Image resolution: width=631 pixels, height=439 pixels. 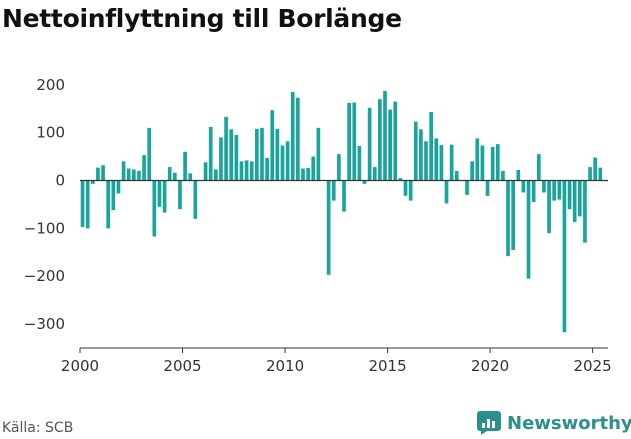 What do you see at coordinates (44, 324) in the screenshot?
I see `y-tick-label: −300` at bounding box center [44, 324].